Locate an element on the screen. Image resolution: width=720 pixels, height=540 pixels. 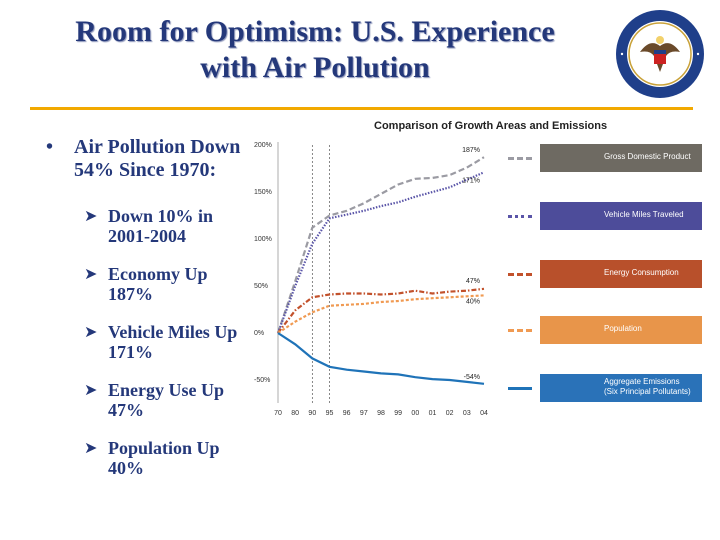
sub-bullet-text: Down 10% in 2001-2004 is located at coordinates (161, 226).